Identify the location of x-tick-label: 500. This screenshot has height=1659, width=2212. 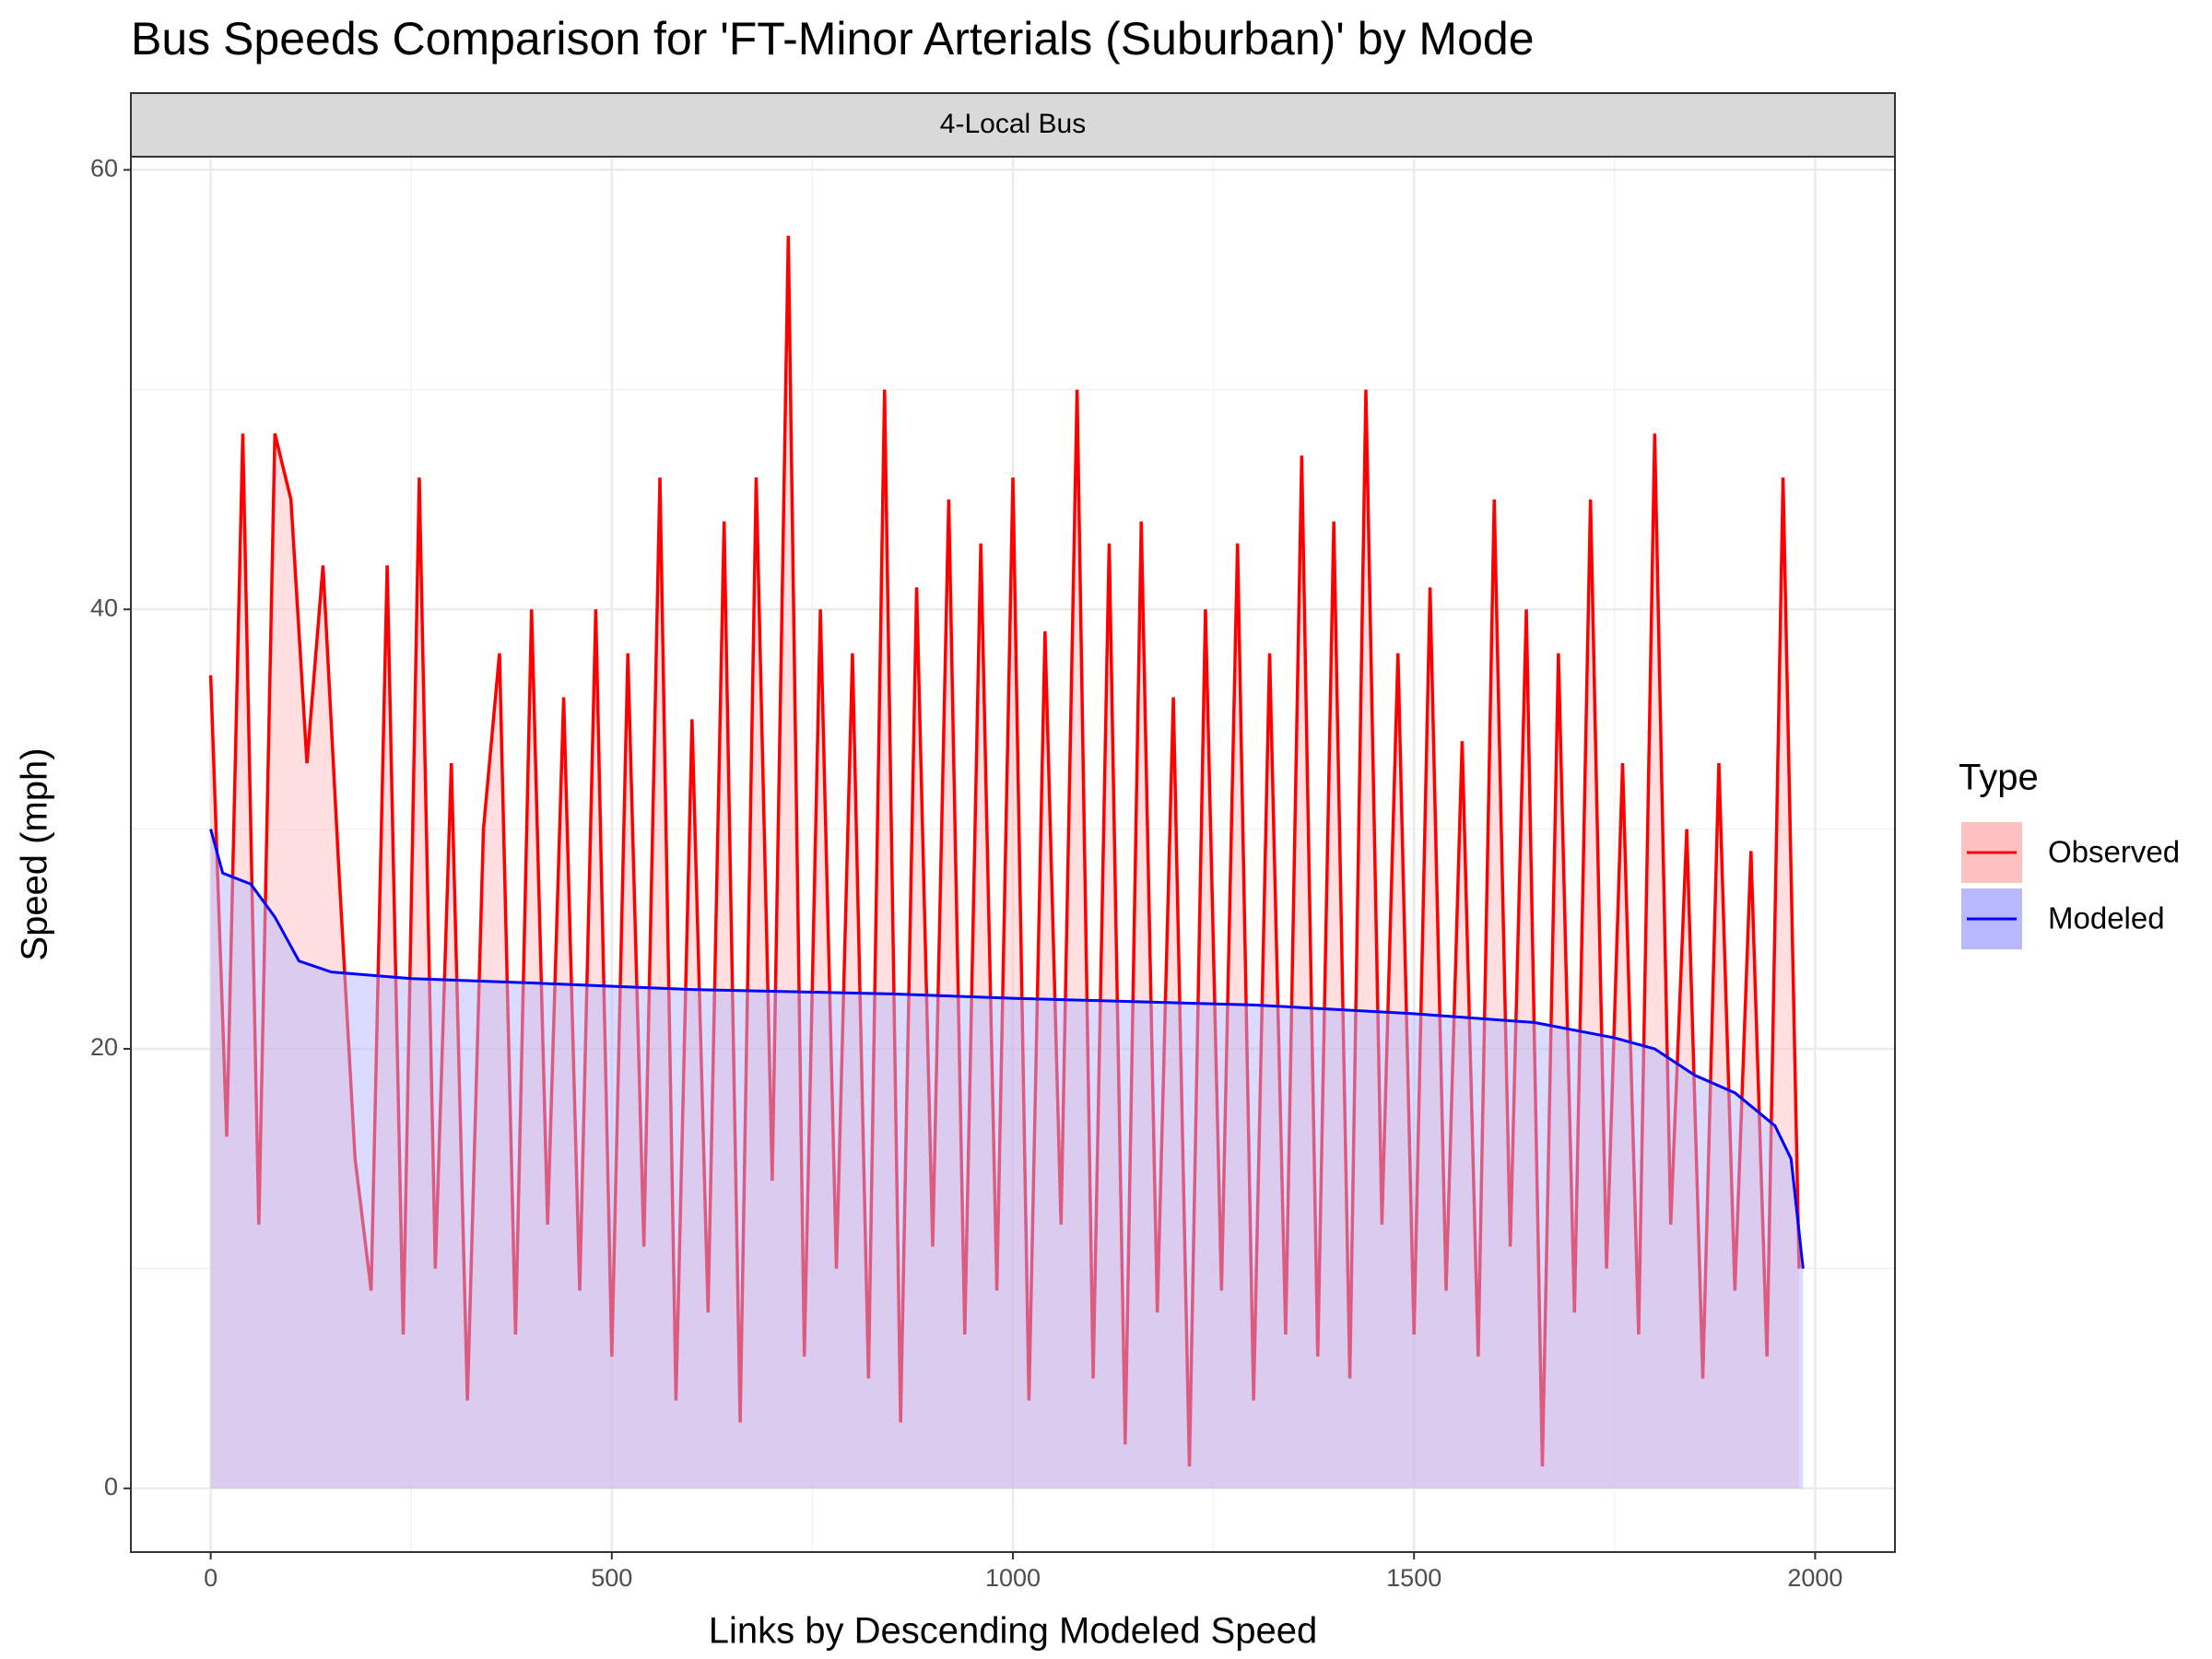
(611, 1578).